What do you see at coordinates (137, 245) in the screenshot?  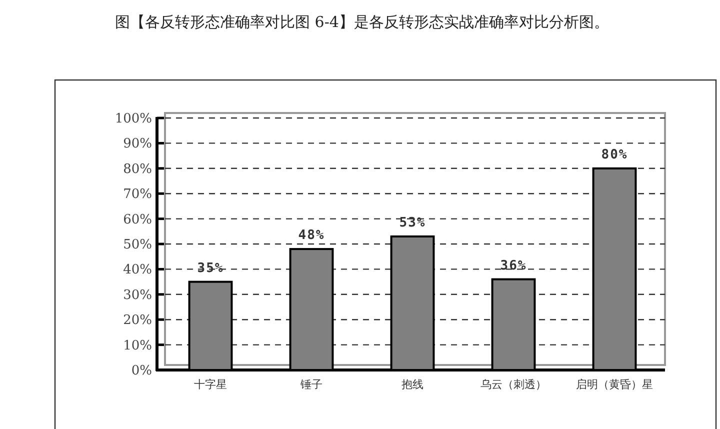 I see `y-tick-label: 50%` at bounding box center [137, 245].